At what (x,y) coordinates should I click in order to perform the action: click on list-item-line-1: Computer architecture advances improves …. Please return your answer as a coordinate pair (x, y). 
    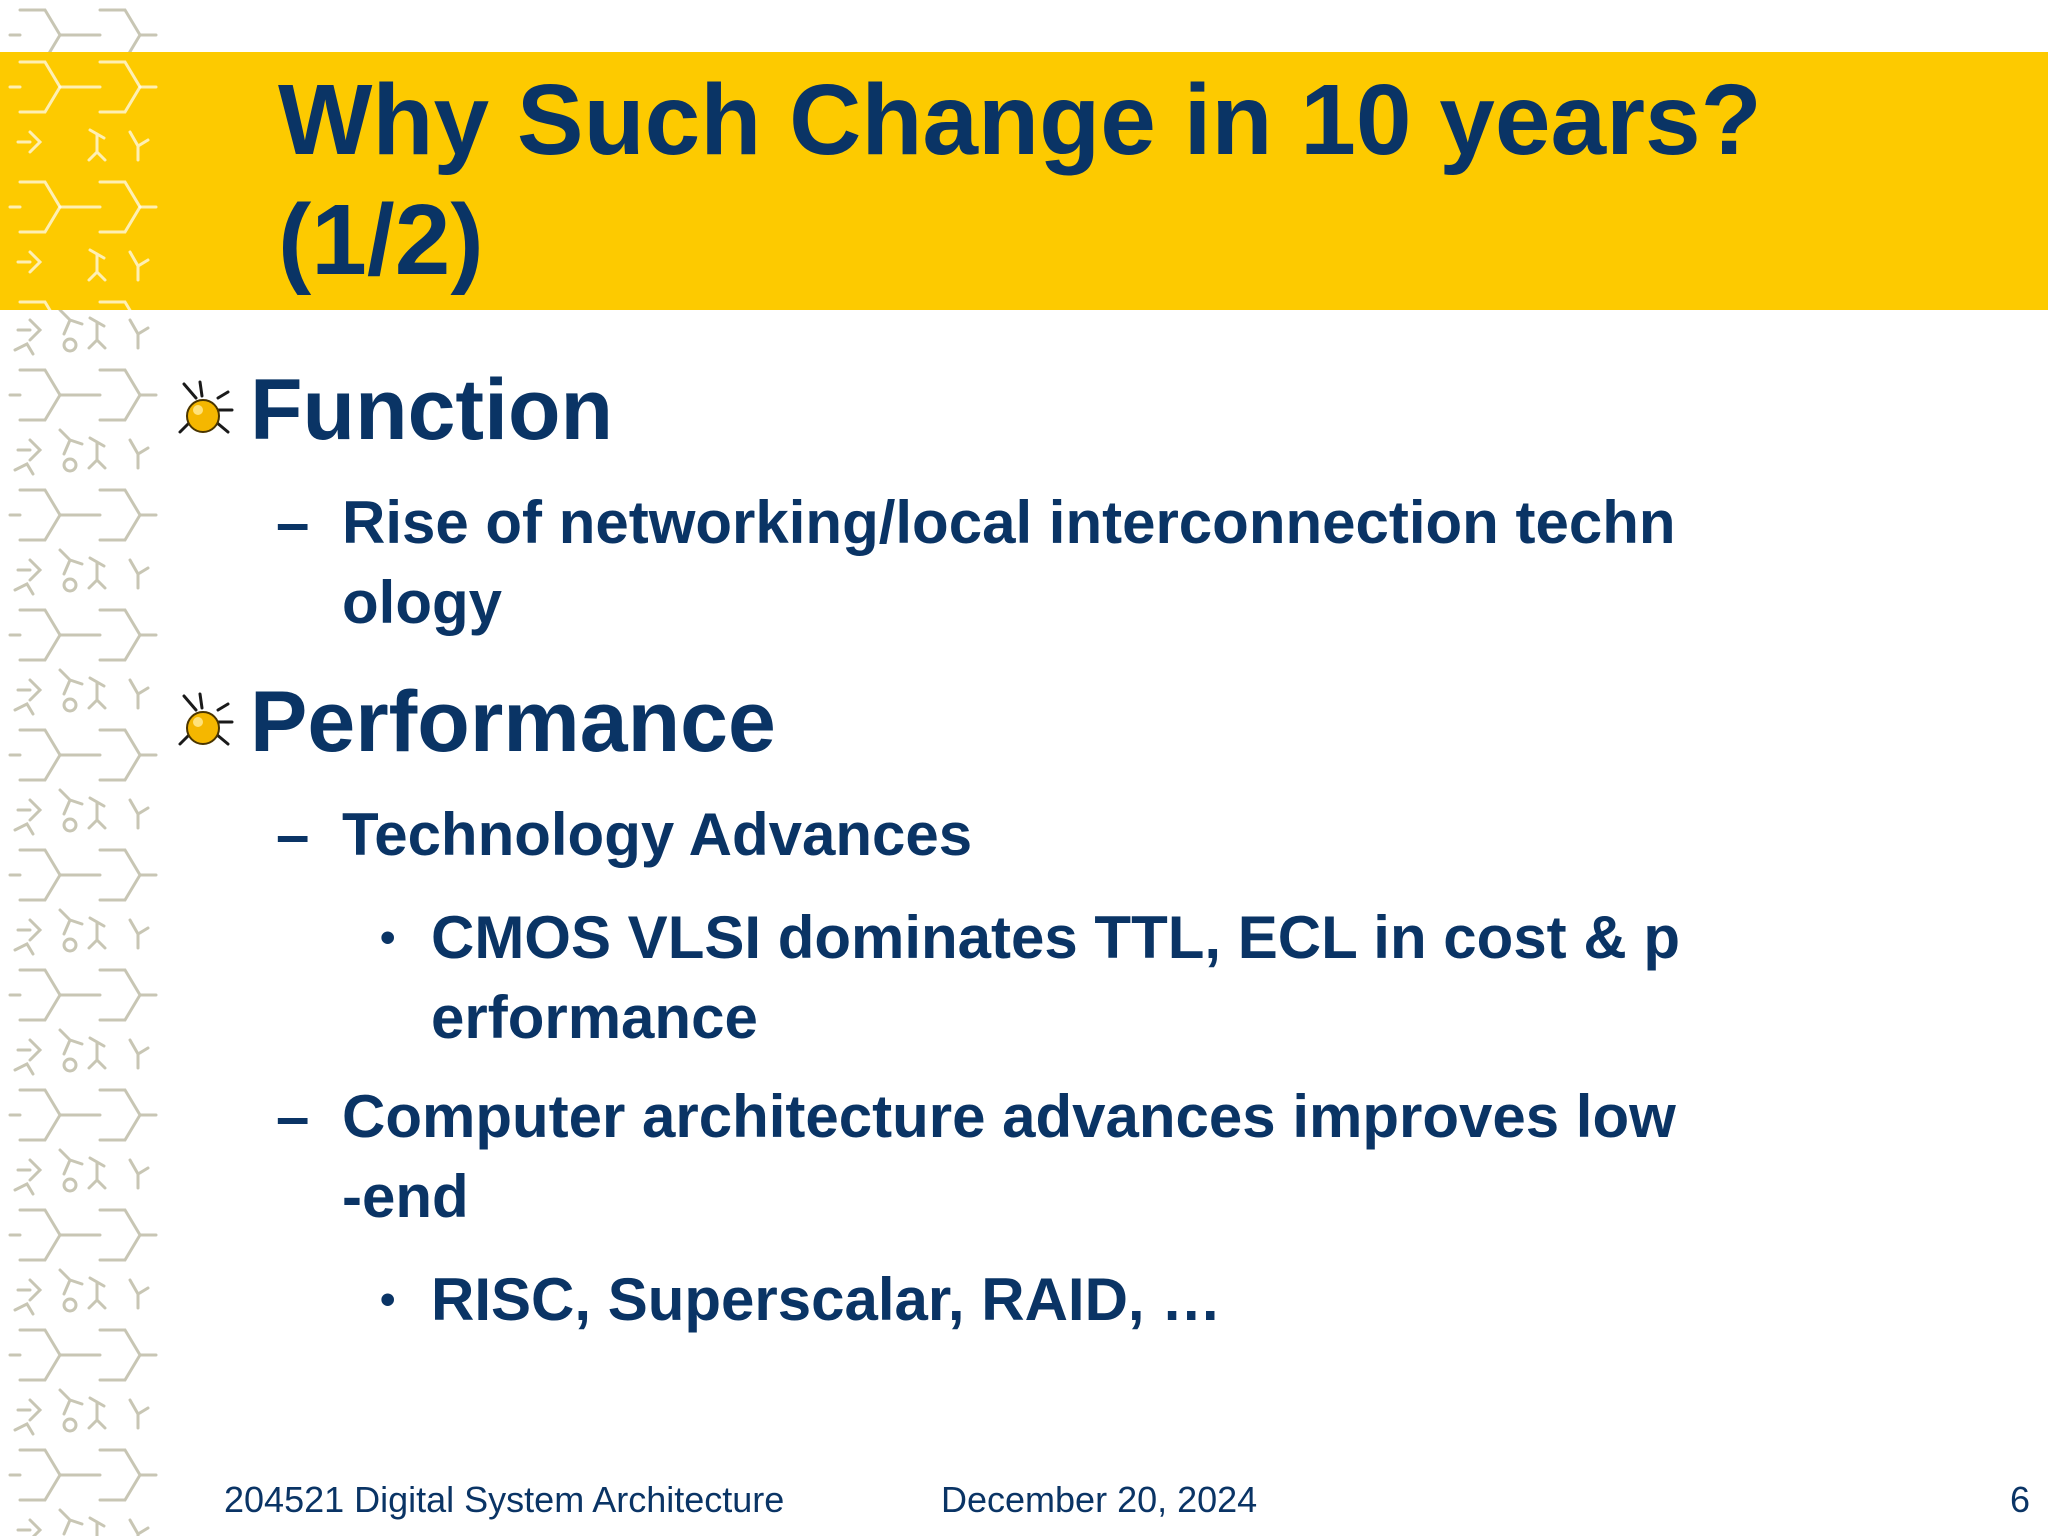
    Looking at the image, I should click on (1009, 1116).